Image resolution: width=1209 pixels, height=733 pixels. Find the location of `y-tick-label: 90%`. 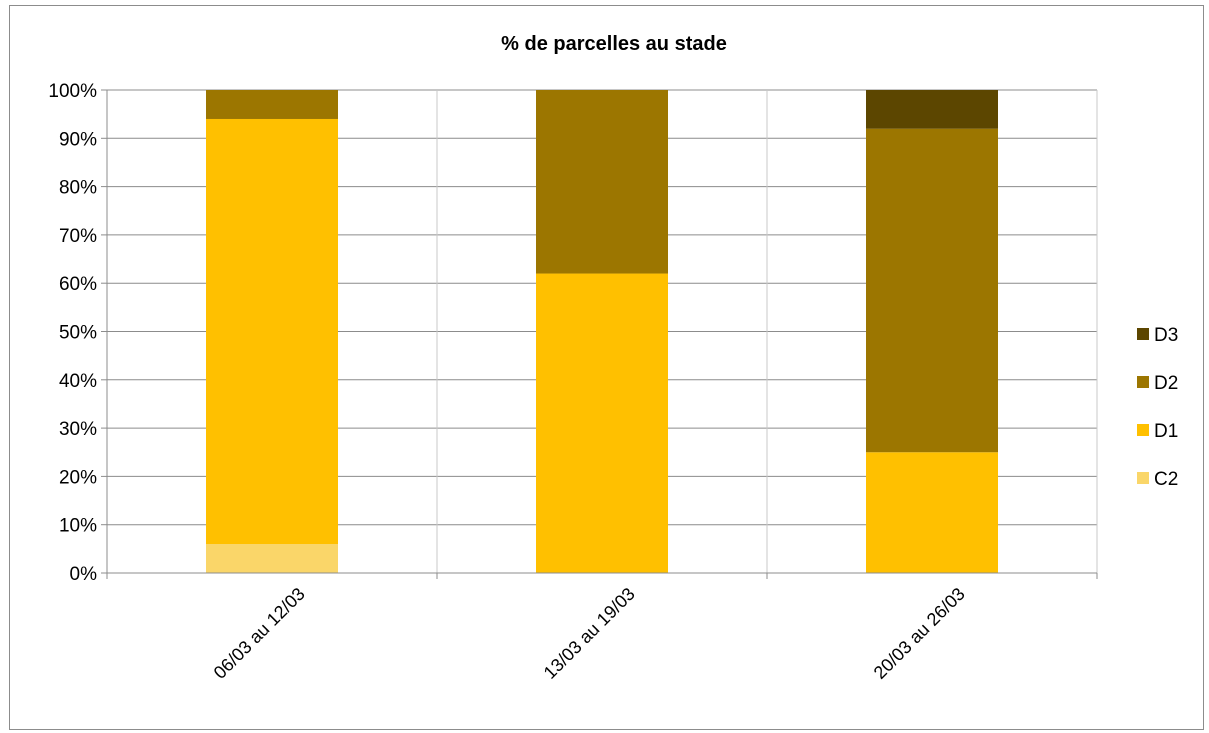

y-tick-label: 90% is located at coordinates (78, 139).